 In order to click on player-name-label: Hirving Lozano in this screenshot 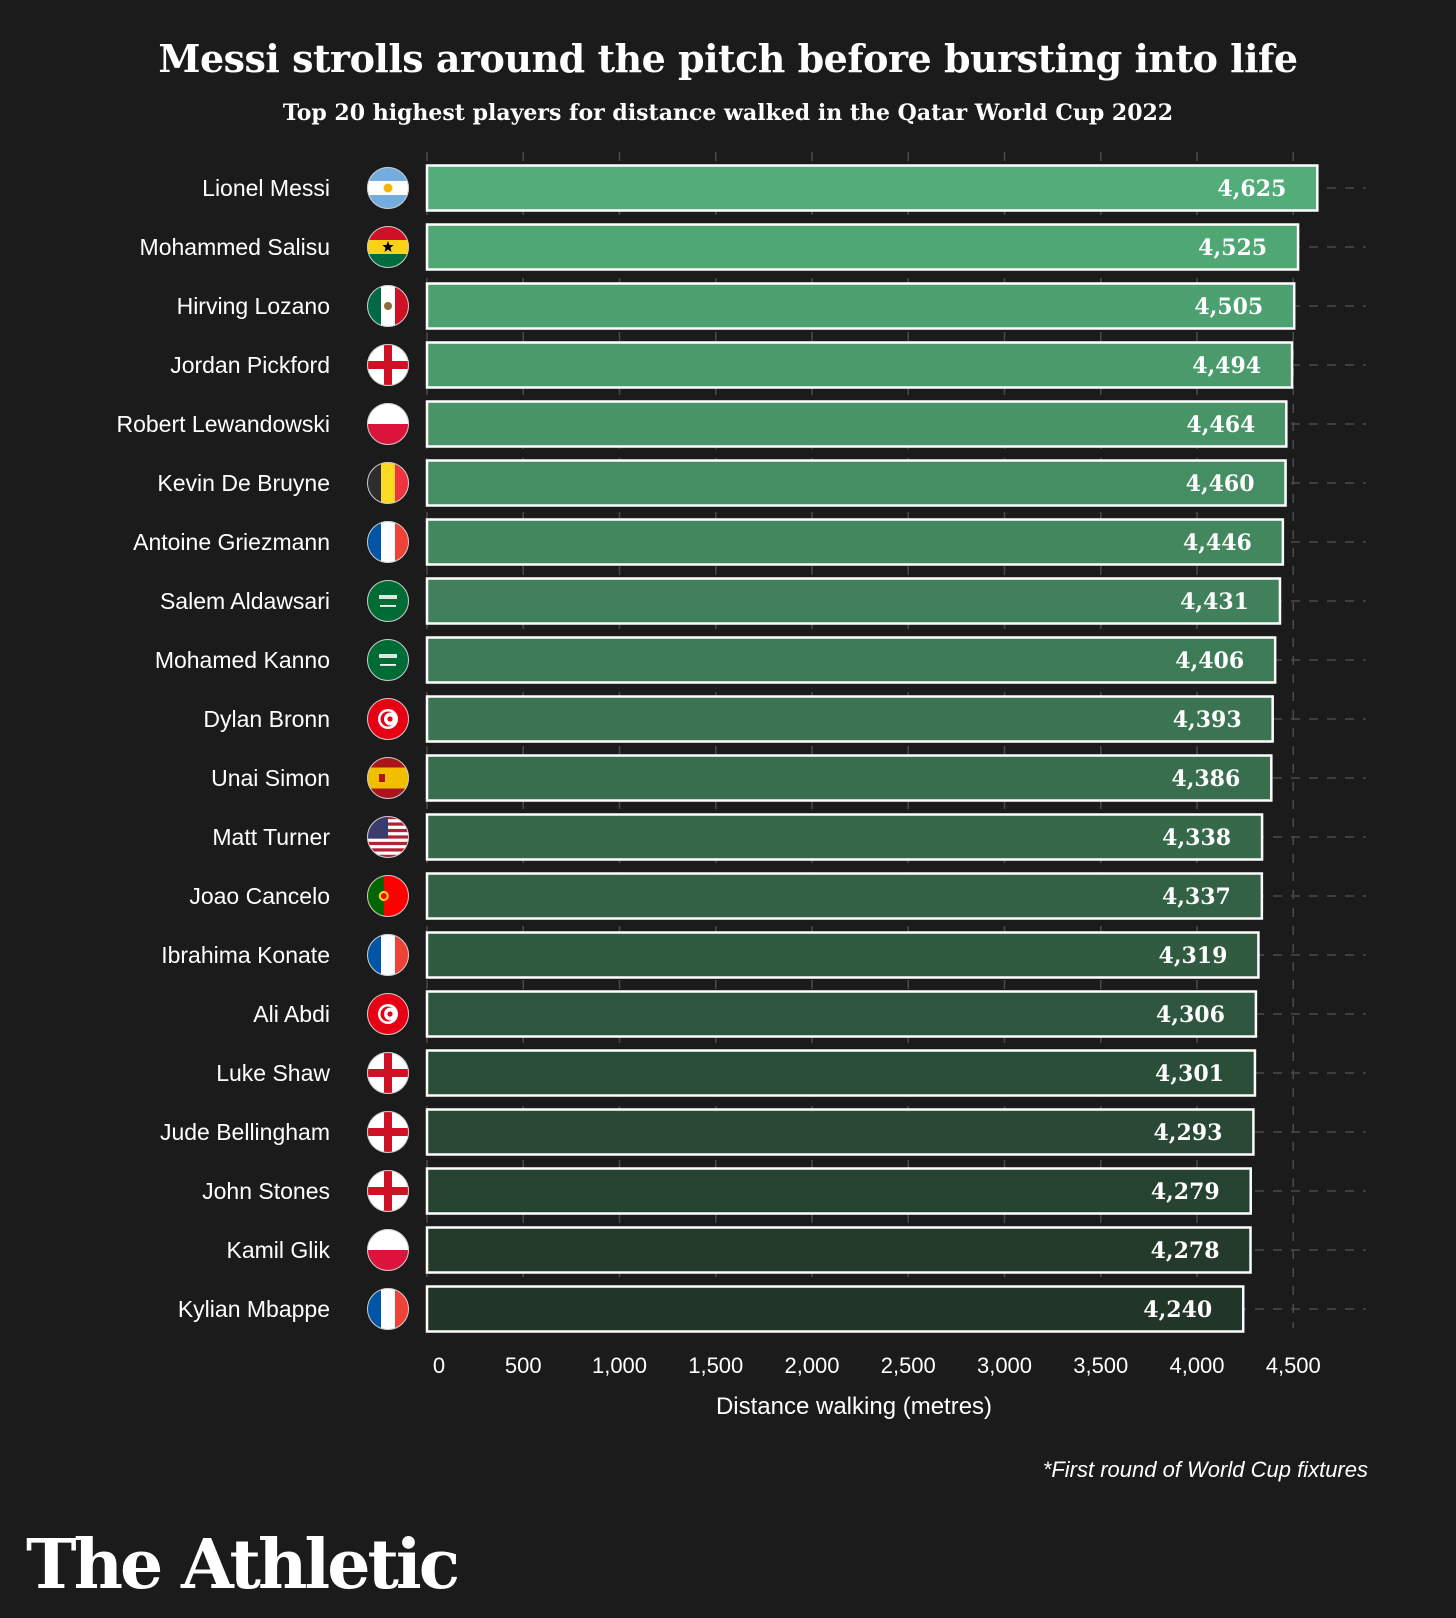, I will do `click(253, 306)`.